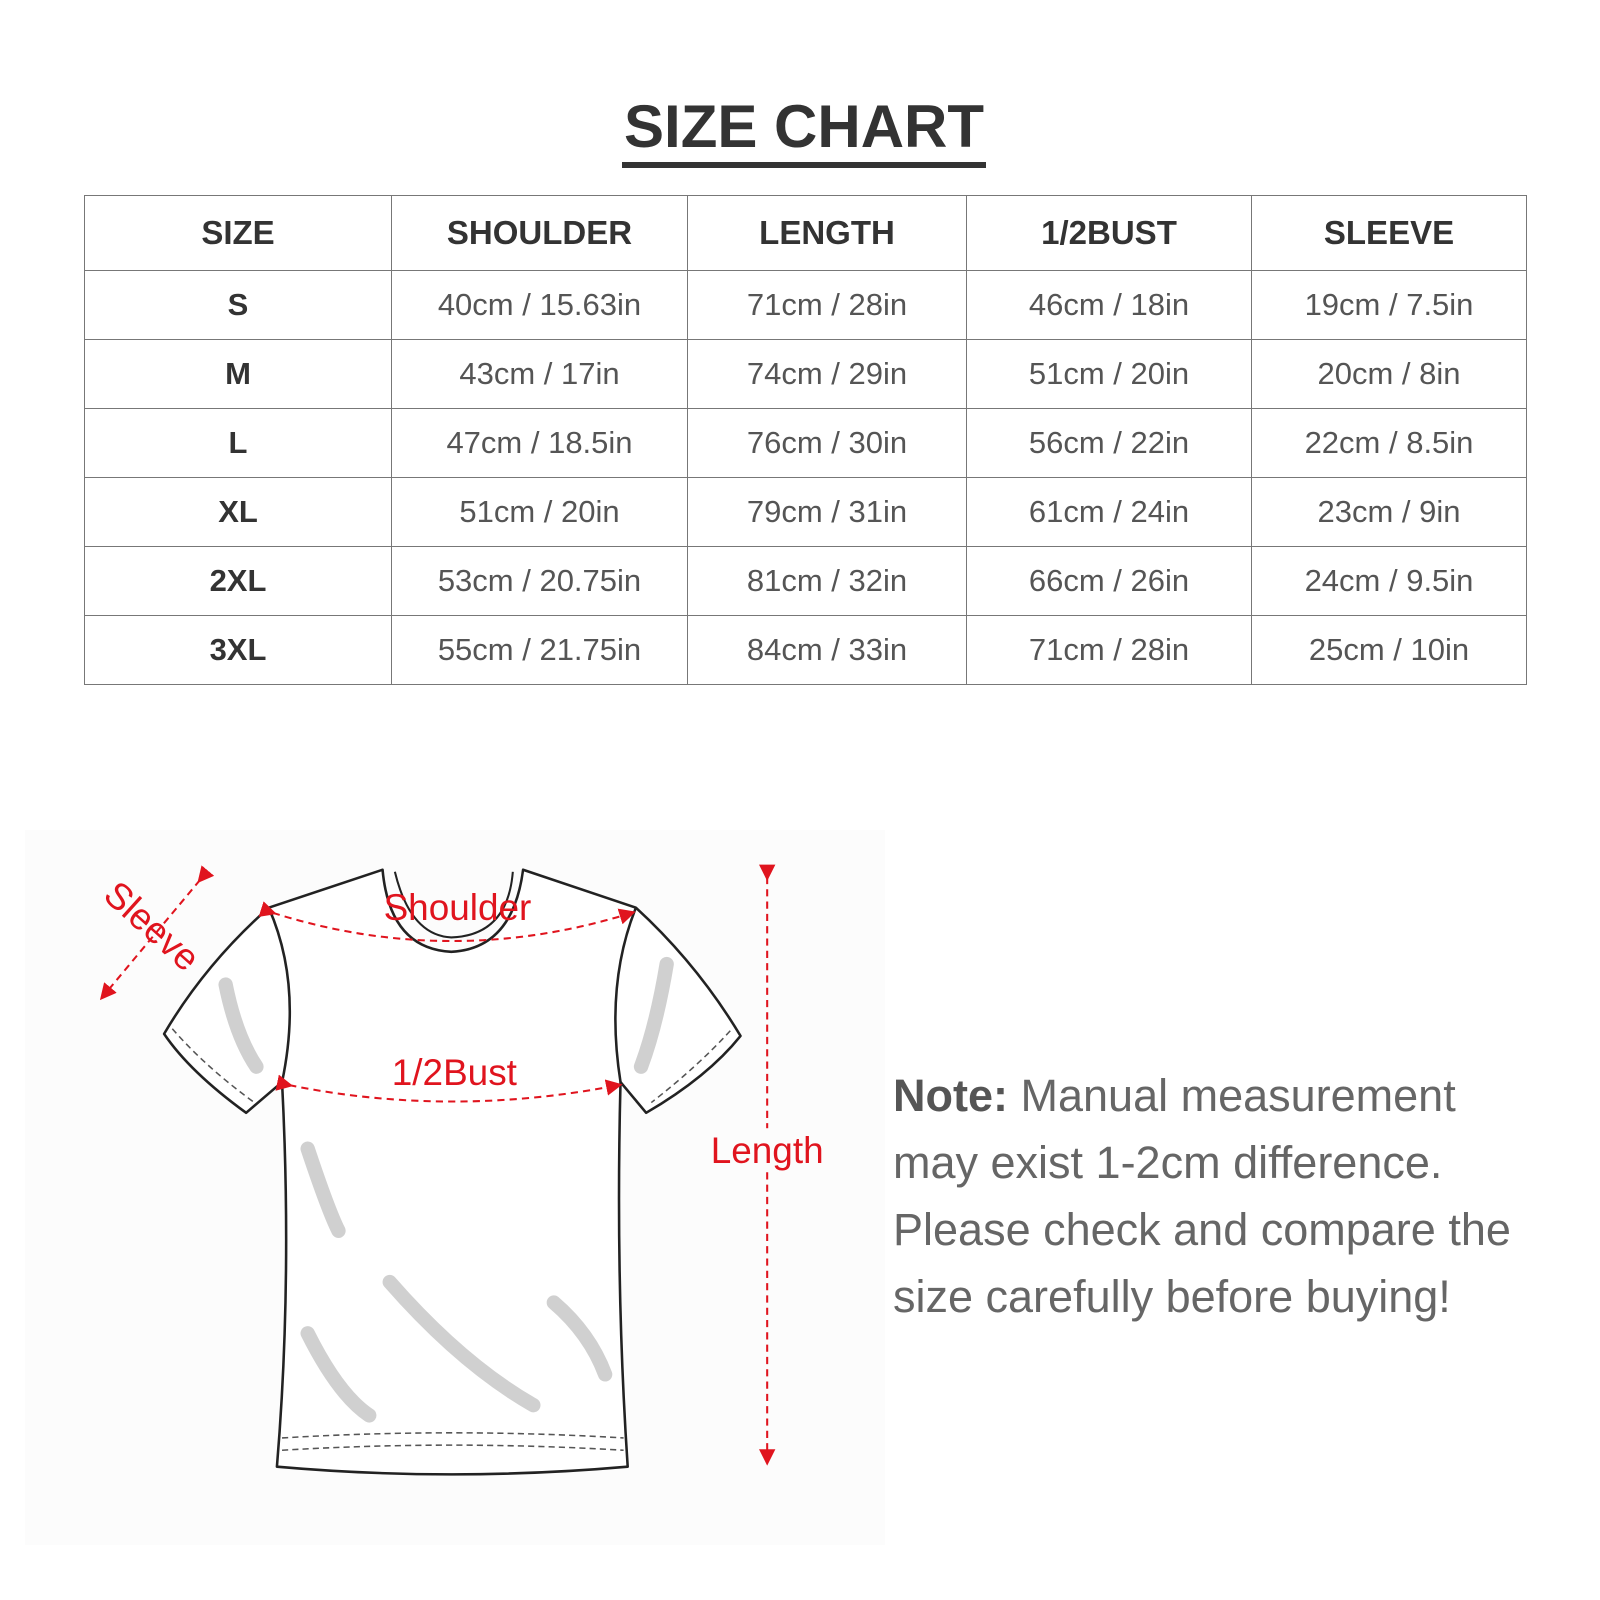  I want to click on tshirt-outline, so click(452, 1172).